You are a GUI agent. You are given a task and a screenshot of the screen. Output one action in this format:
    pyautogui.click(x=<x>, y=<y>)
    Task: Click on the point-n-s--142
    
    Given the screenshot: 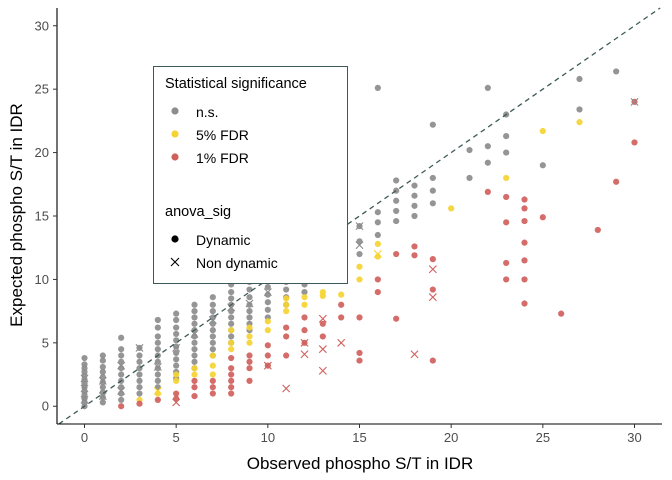 What is the action you would take?
    pyautogui.click(x=414, y=185)
    